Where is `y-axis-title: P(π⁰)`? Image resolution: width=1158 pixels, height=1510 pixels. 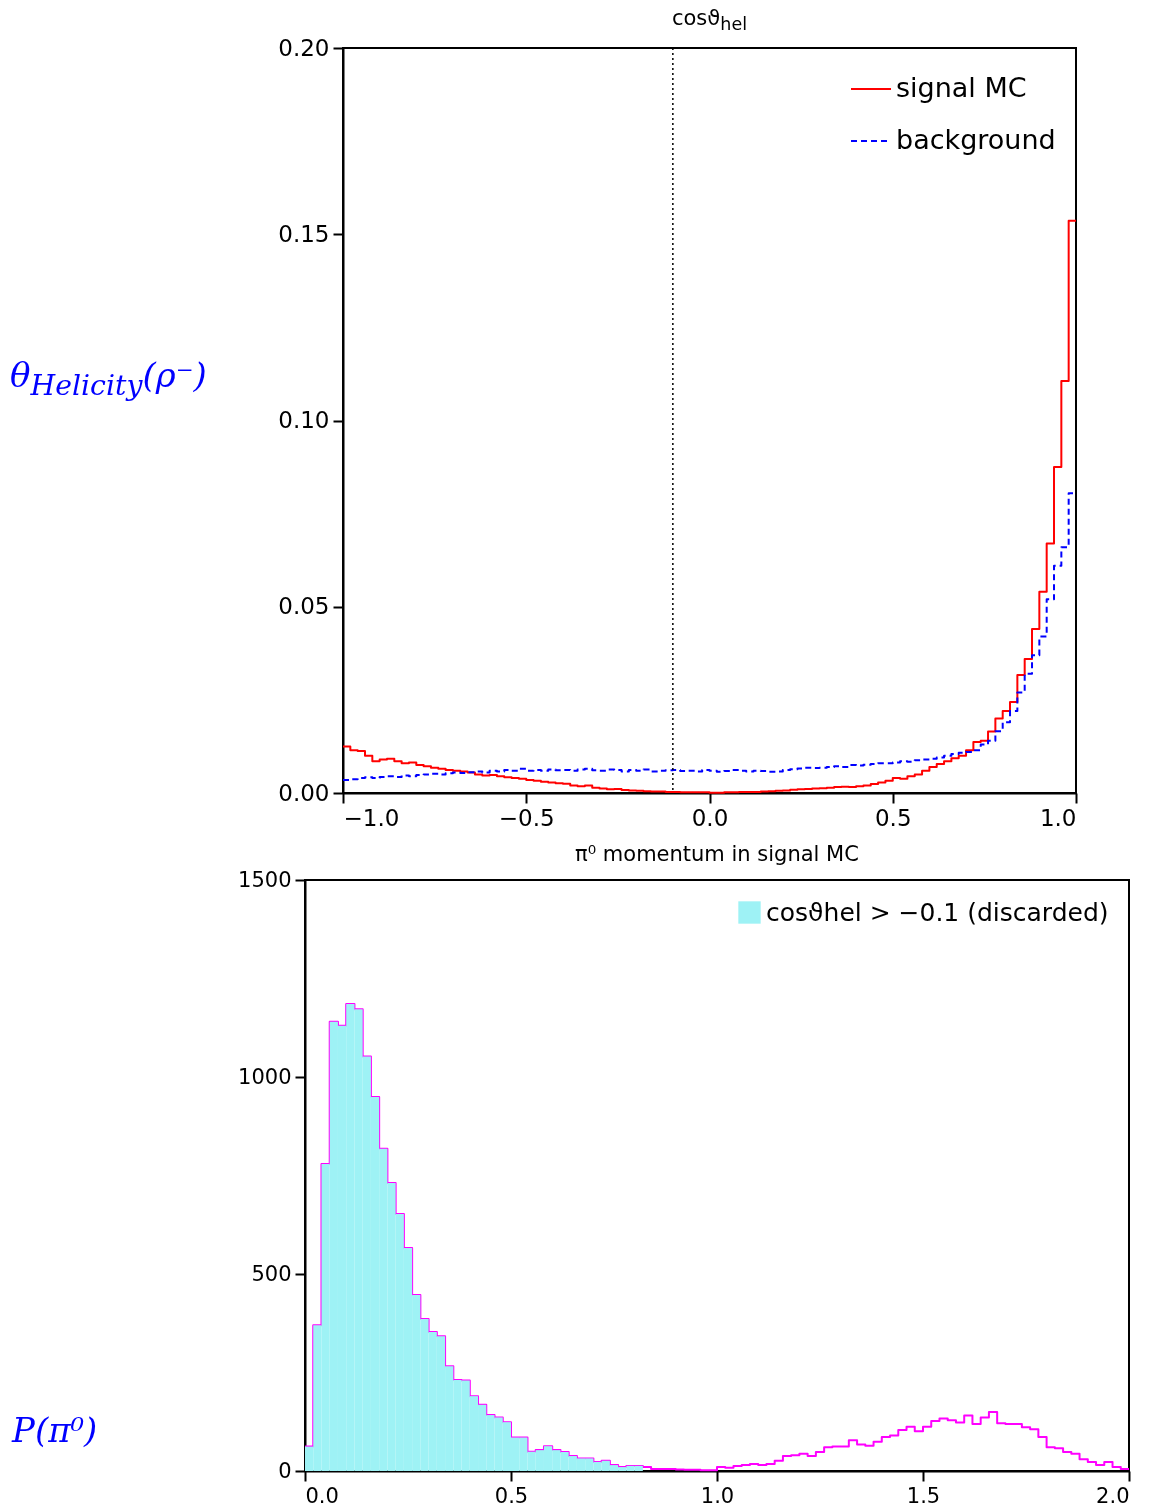 y-axis-title: P(π⁰) is located at coordinates (55, 1430).